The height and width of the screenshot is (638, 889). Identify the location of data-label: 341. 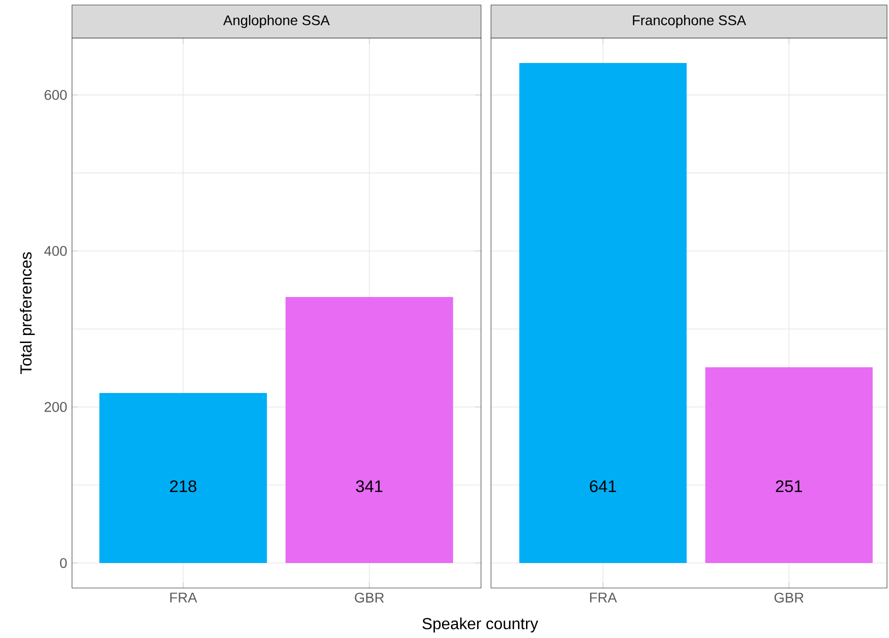
(369, 486).